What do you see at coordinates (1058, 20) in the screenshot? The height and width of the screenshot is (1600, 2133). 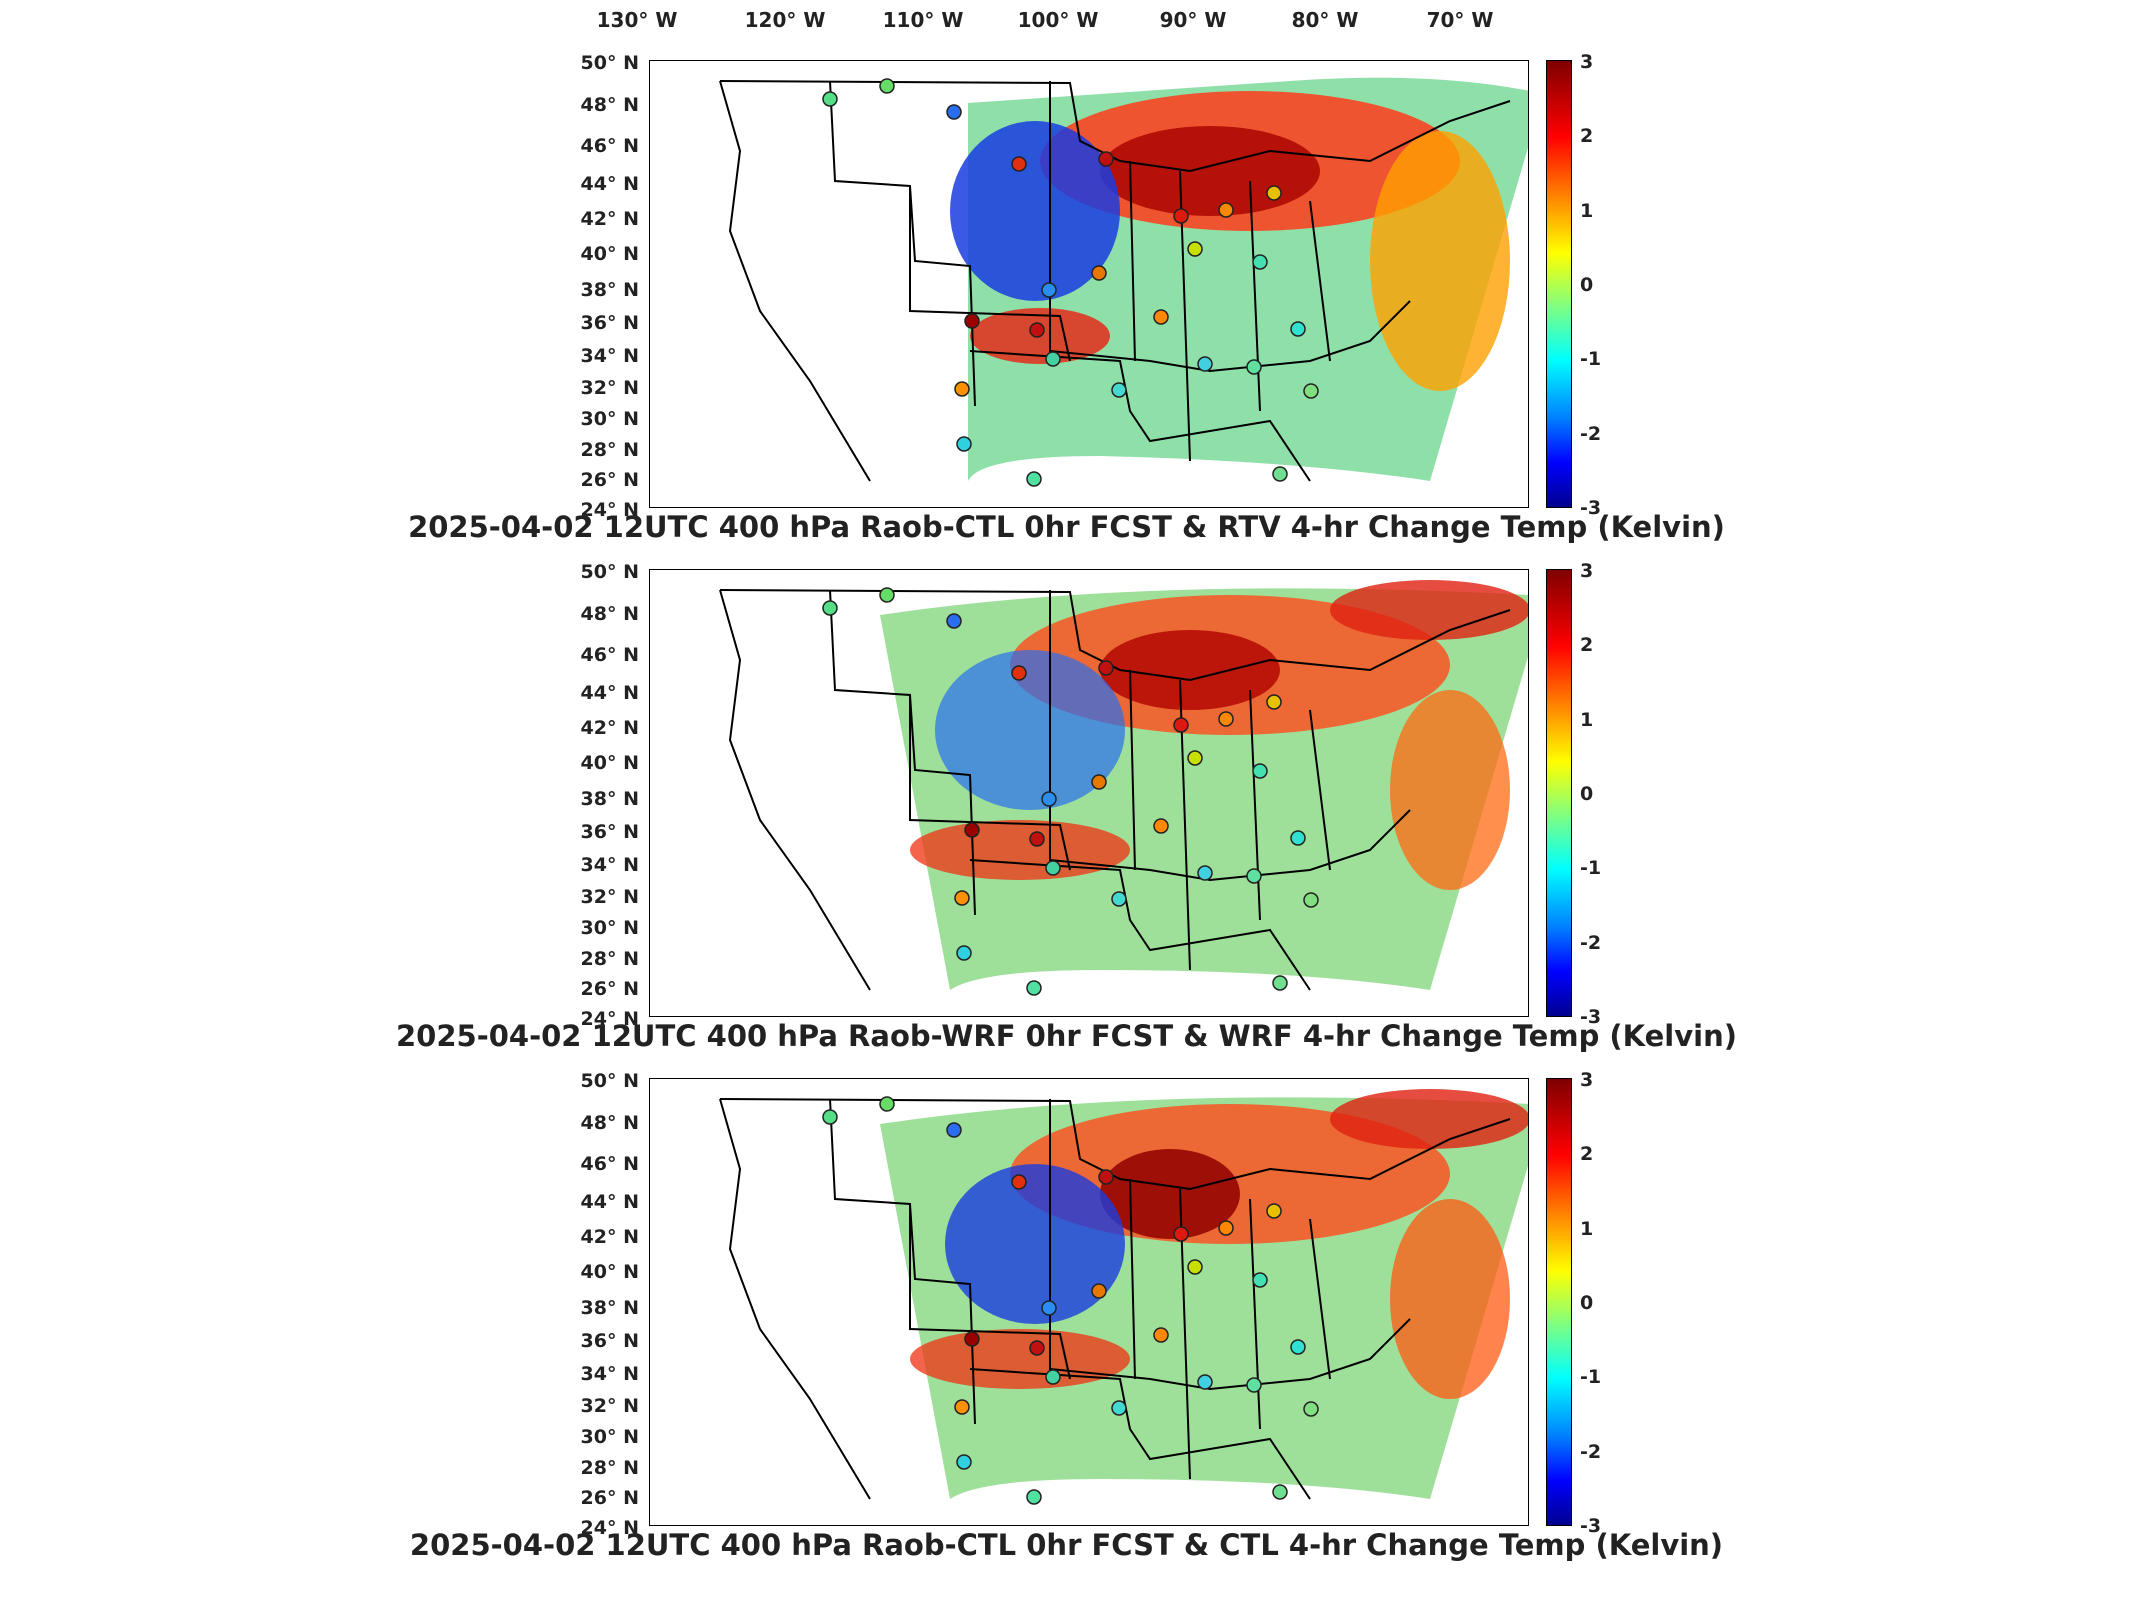 I see `lon-label-100w: 100° W` at bounding box center [1058, 20].